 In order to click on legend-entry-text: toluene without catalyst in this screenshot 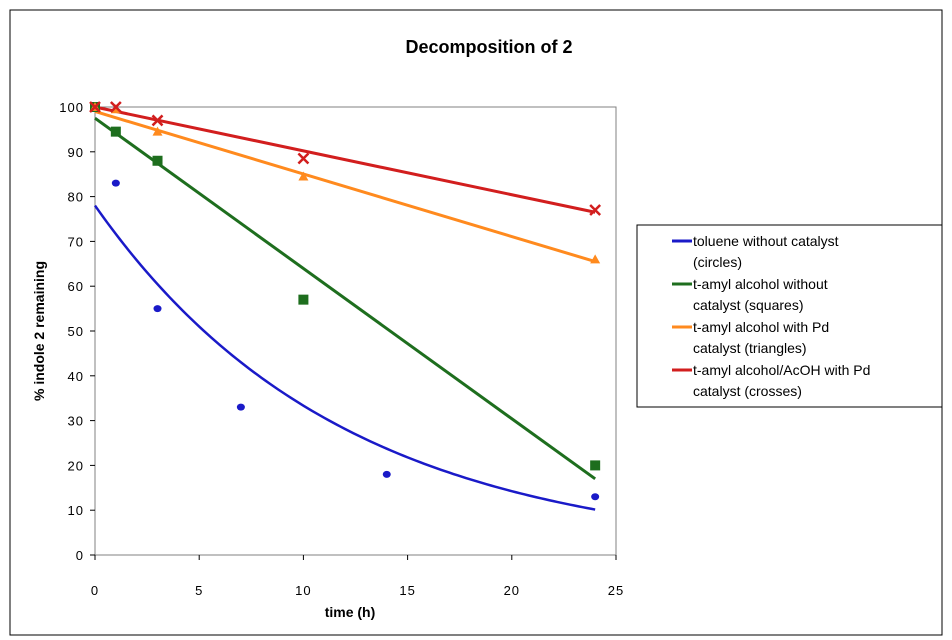, I will do `click(766, 241)`.